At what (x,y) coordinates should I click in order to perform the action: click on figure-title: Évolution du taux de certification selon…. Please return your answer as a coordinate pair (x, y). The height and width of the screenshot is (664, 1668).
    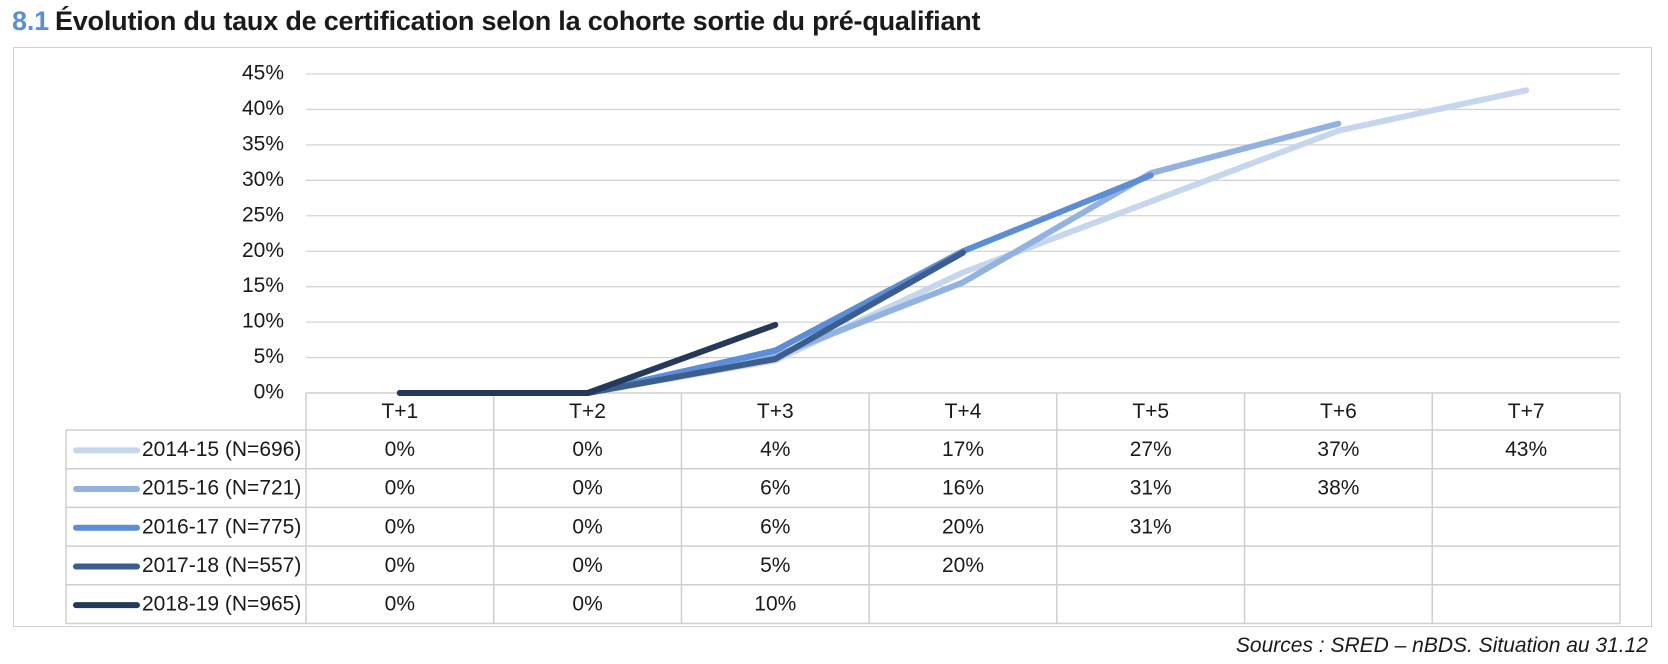
    Looking at the image, I should click on (517, 21).